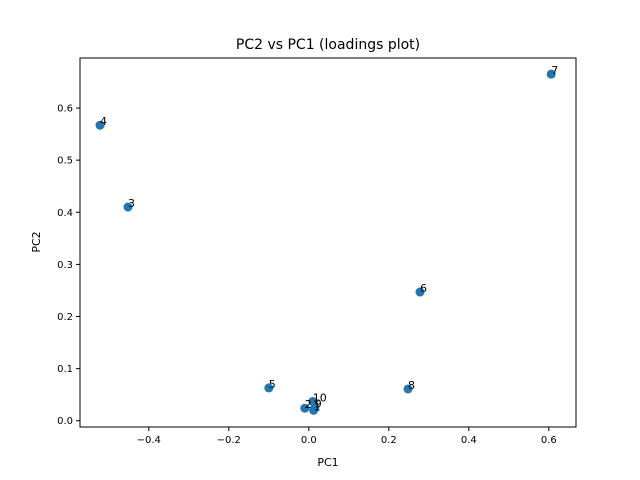 Image resolution: width=640 pixels, height=480 pixels. I want to click on point-label: 10, so click(320, 397).